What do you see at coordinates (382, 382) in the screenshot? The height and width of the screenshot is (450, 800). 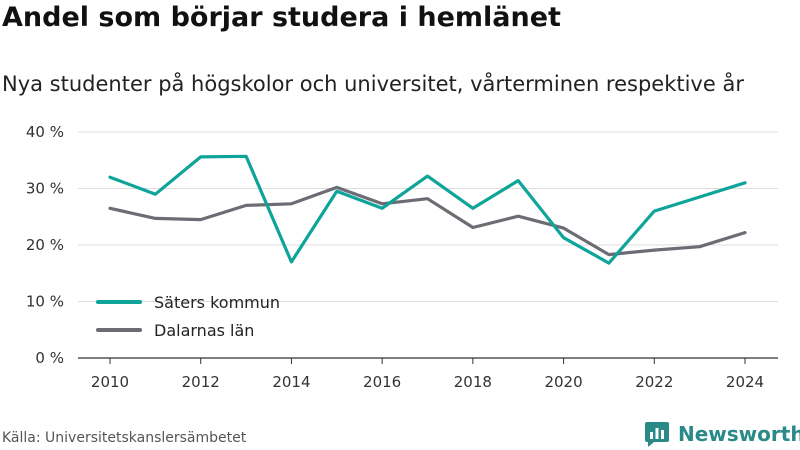 I see `x-tick-label-2016: 2016` at bounding box center [382, 382].